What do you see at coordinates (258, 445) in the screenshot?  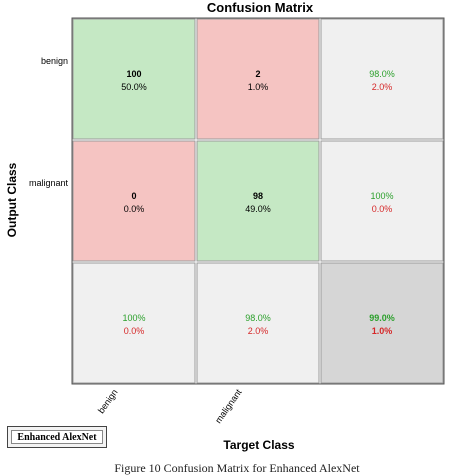 I see `x-axis-label: Target Class` at bounding box center [258, 445].